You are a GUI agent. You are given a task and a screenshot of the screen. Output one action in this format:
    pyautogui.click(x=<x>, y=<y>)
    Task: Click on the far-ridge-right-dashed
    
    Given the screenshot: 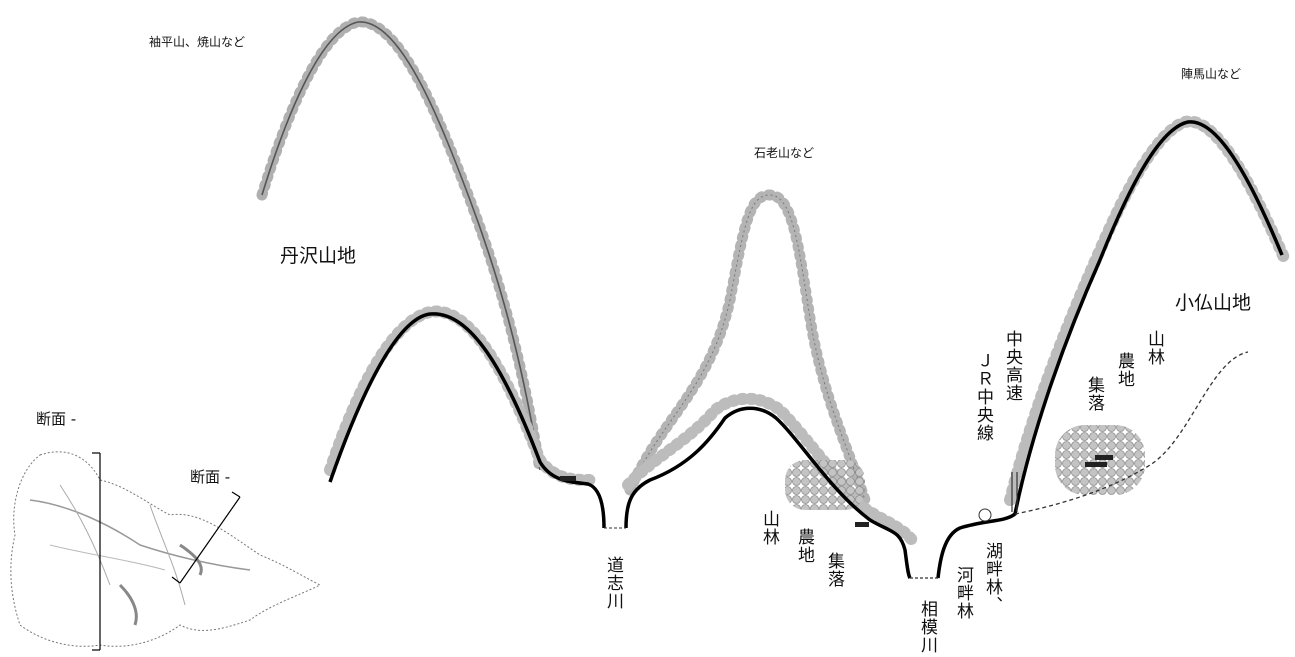 What is the action you would take?
    pyautogui.click(x=1131, y=433)
    